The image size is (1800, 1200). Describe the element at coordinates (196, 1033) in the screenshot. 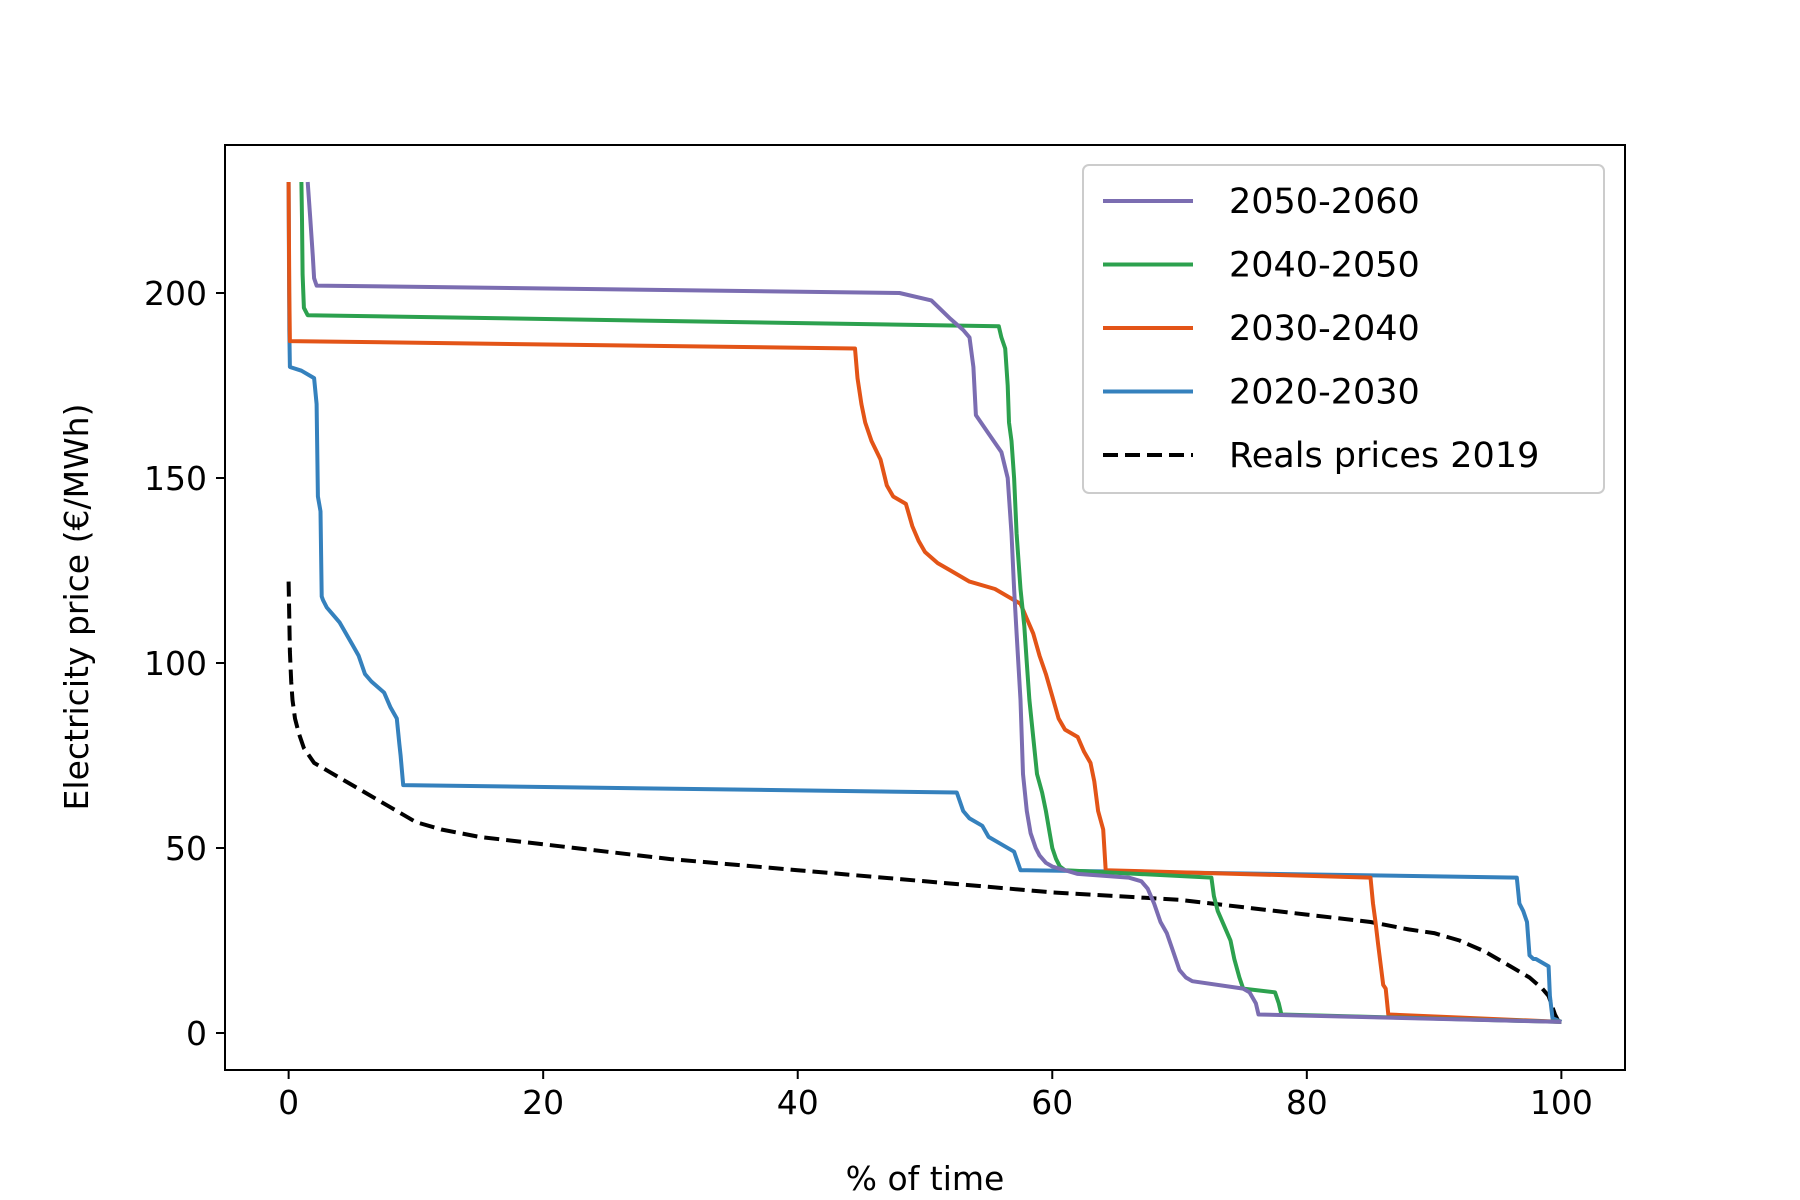

I see `y-tick-label: 0` at that location.